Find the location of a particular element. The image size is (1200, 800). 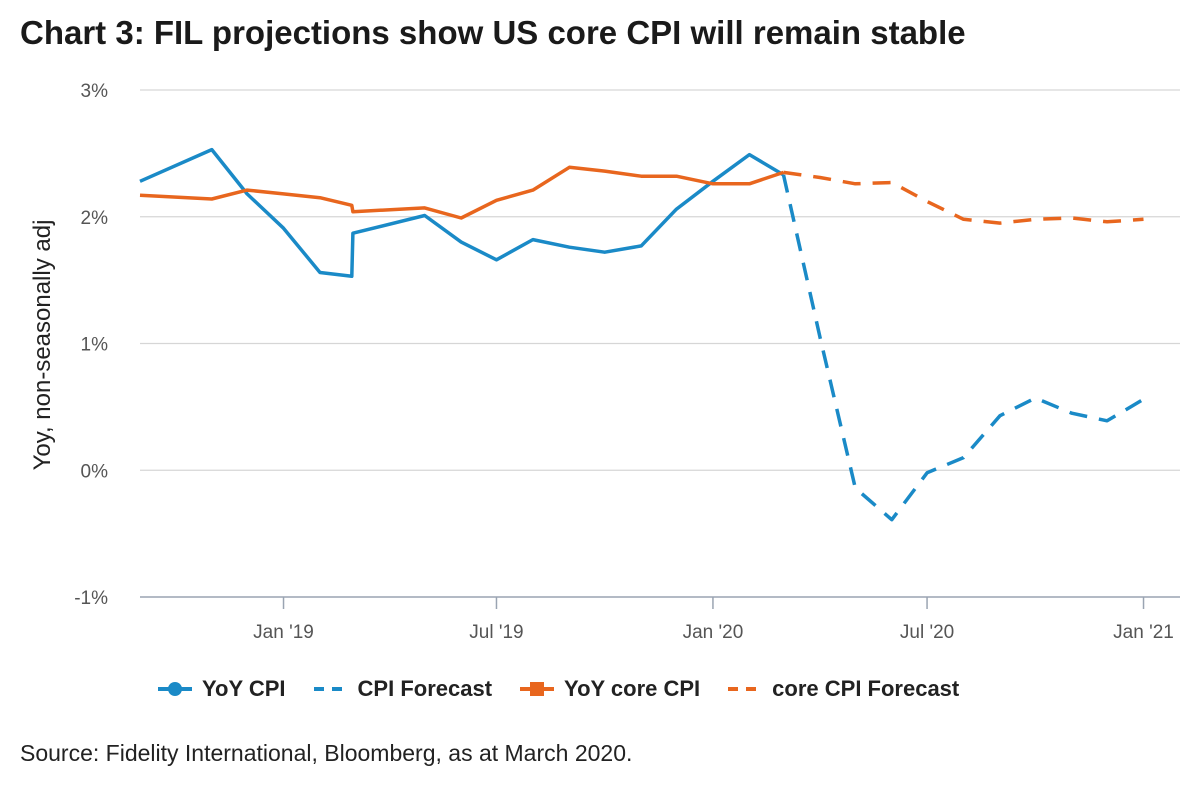

x-tick-label: Jan '19 is located at coordinates (283, 632).